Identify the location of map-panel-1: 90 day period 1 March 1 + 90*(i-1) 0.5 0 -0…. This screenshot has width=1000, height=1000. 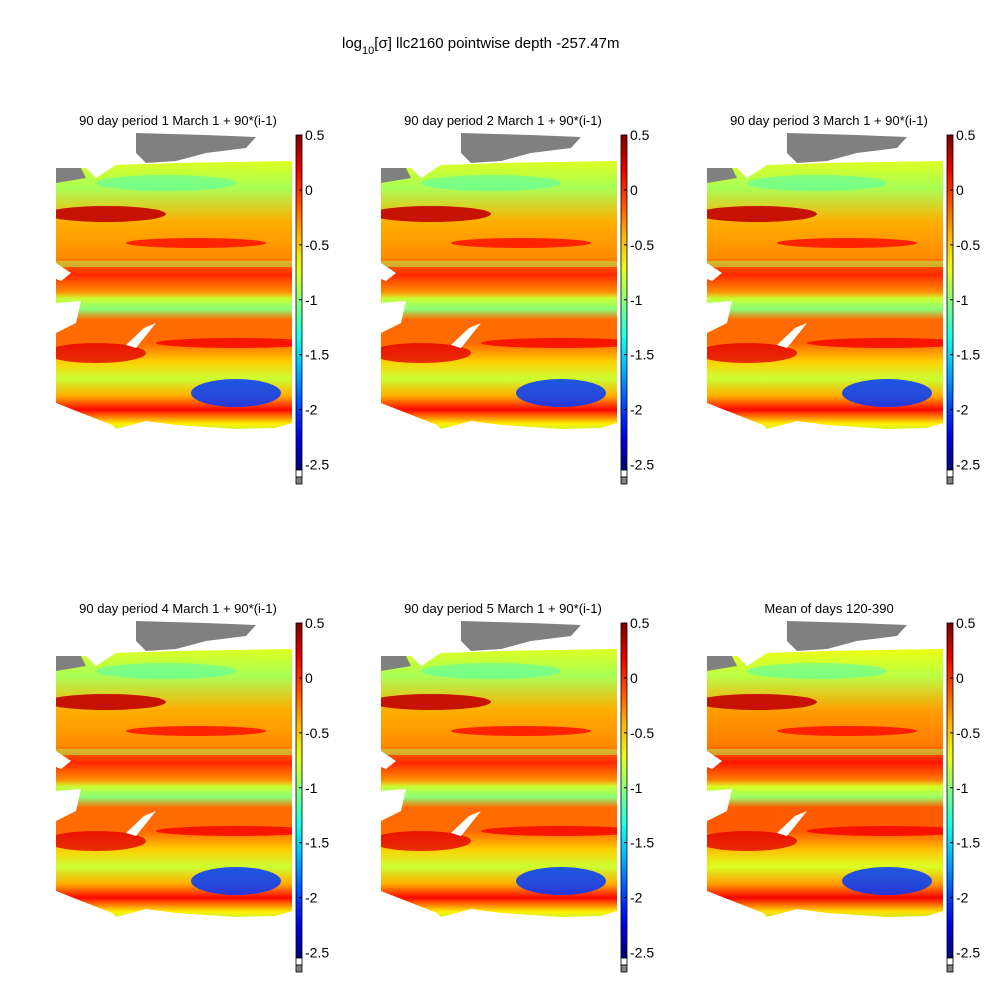
(192, 299).